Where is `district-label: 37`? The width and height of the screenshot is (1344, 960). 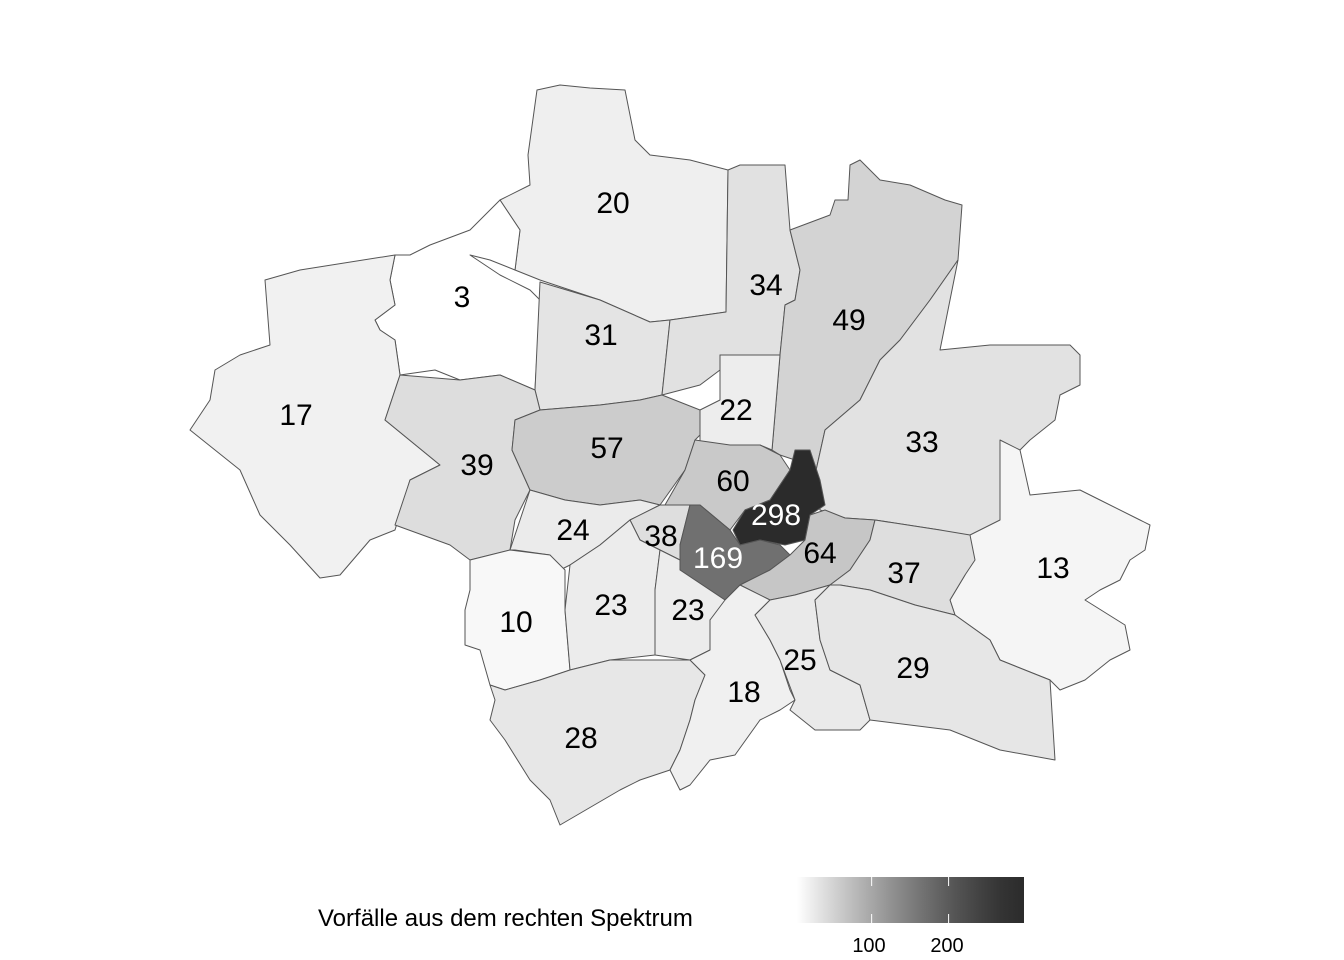 district-label: 37 is located at coordinates (903, 573).